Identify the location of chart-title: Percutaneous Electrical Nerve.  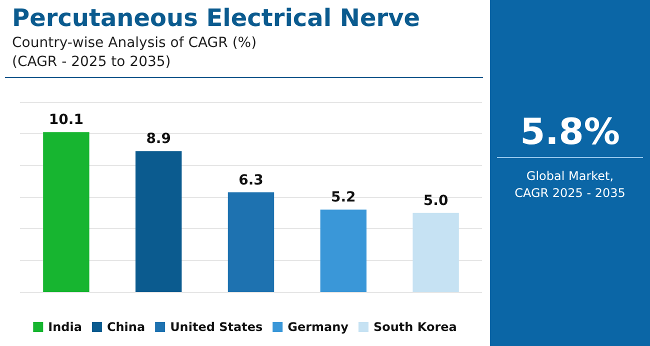
(216, 18).